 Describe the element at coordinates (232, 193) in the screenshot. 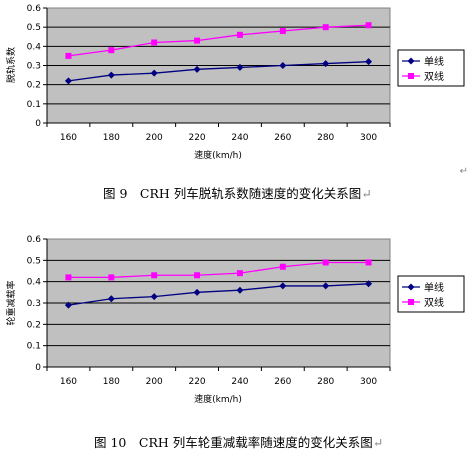

I see `caption-text: 图 9 CRH 列车脱轨系数随速度的变化关系图` at that location.